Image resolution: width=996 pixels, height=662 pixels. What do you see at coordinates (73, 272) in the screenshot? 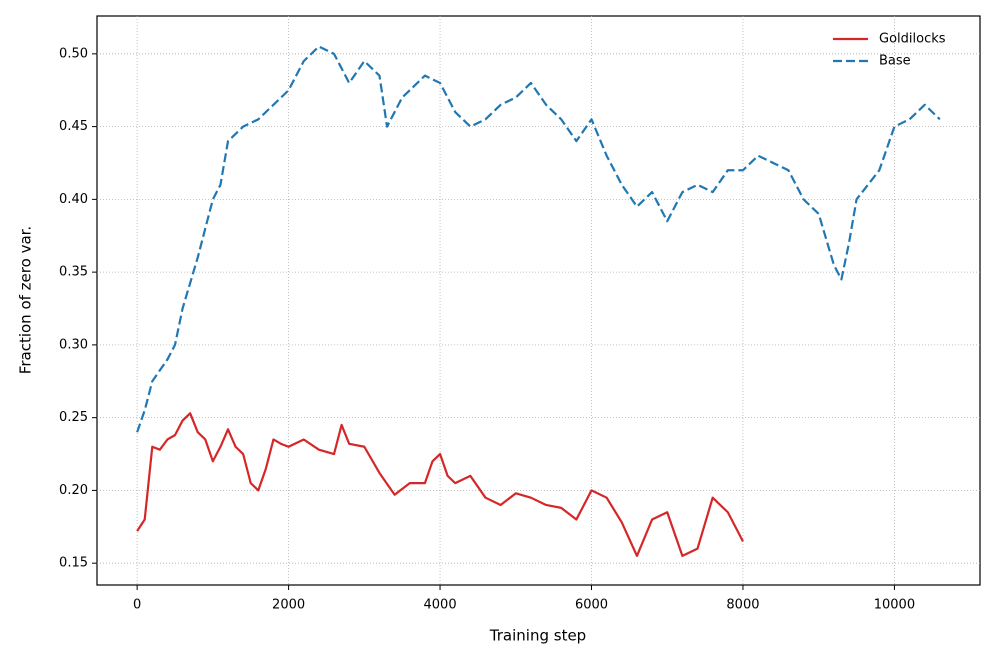
I see `y-tick-label: 0.35` at bounding box center [73, 272].